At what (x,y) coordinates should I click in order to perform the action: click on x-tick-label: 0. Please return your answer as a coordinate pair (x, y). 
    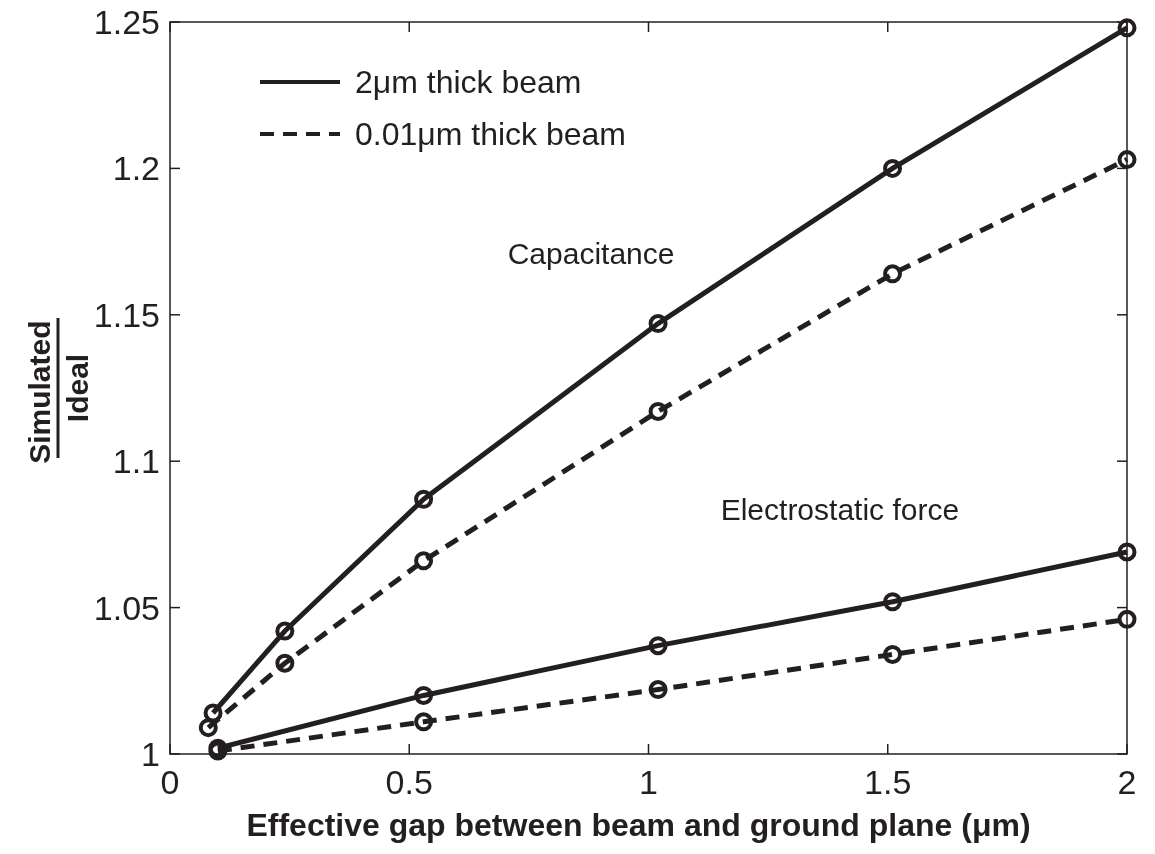
    Looking at the image, I should click on (170, 782).